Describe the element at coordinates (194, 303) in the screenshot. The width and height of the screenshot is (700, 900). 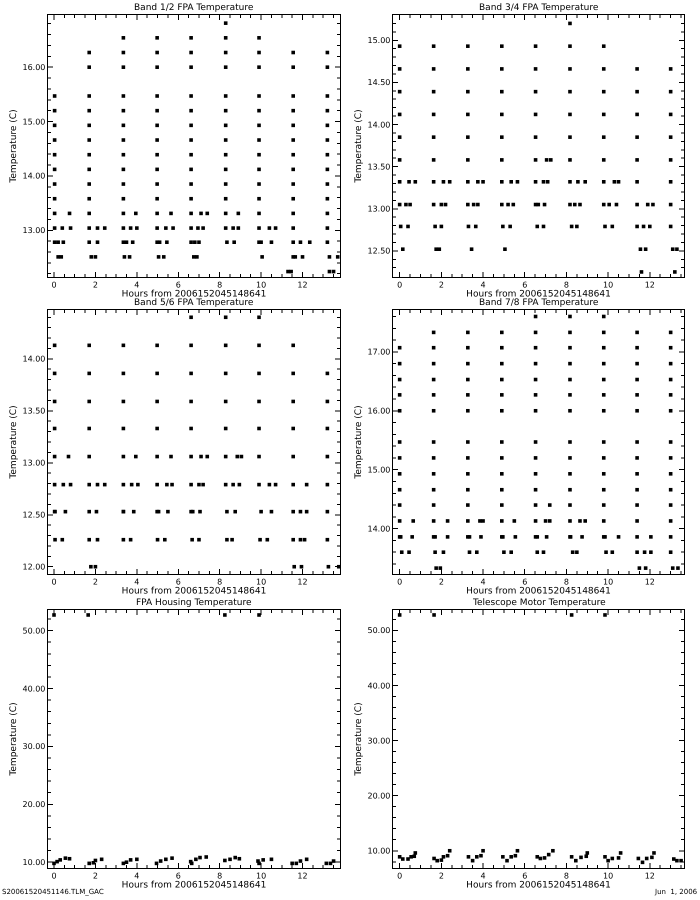
I see `chart-title: Band 5/6 FPA Temperature` at that location.